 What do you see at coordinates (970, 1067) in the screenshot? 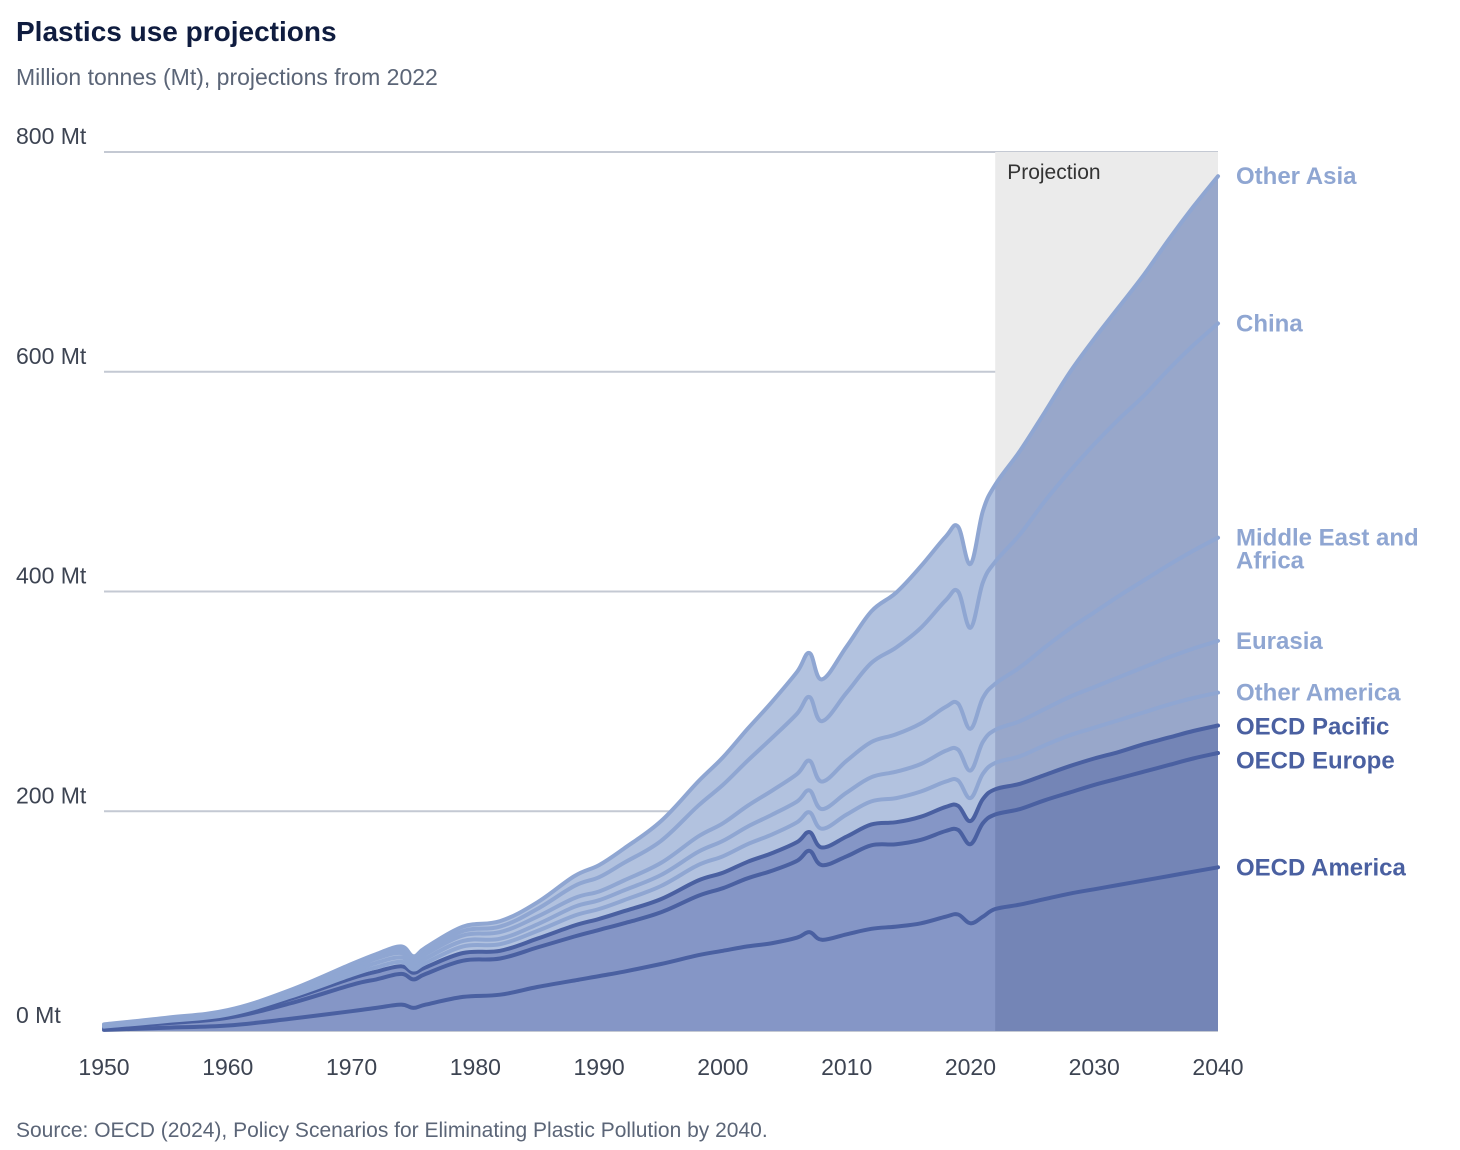
I see `x-tick-label-2020: 2020` at bounding box center [970, 1067].